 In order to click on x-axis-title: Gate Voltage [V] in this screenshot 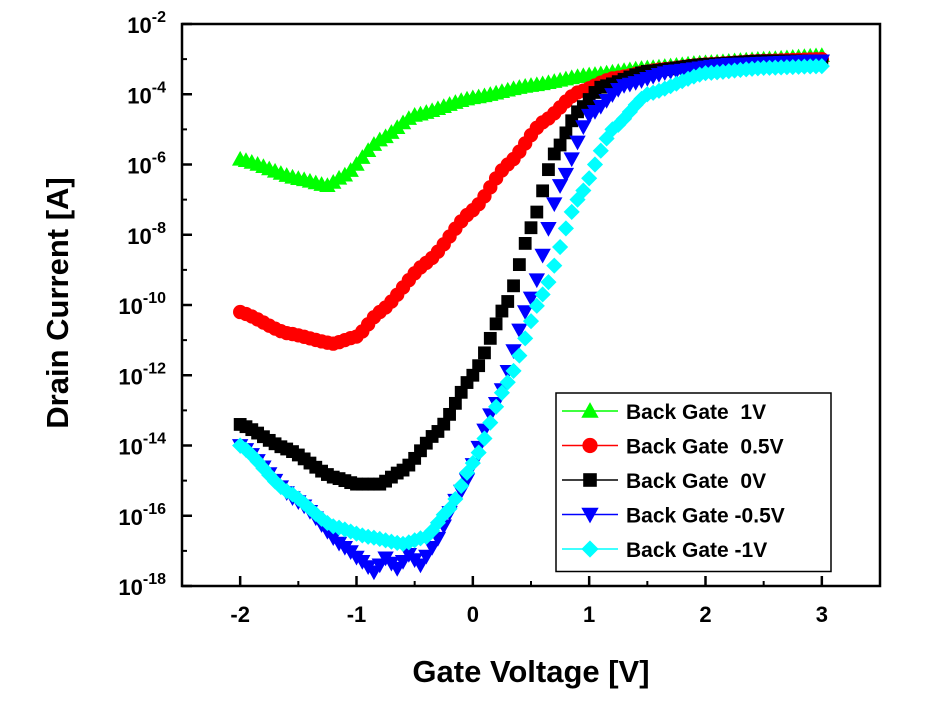, I will do `click(530, 671)`.